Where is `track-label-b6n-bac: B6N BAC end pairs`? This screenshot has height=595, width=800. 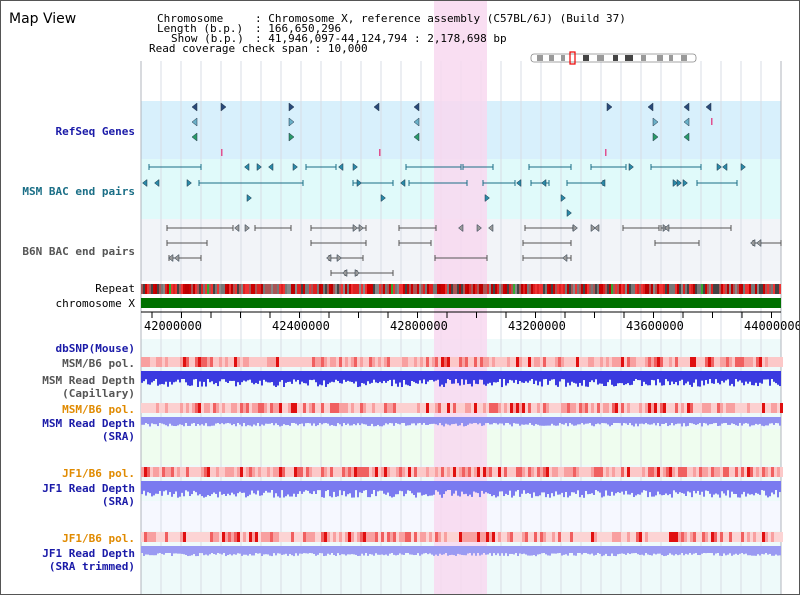
track-label-b6n-bac: B6N BAC end pairs is located at coordinates (78, 251).